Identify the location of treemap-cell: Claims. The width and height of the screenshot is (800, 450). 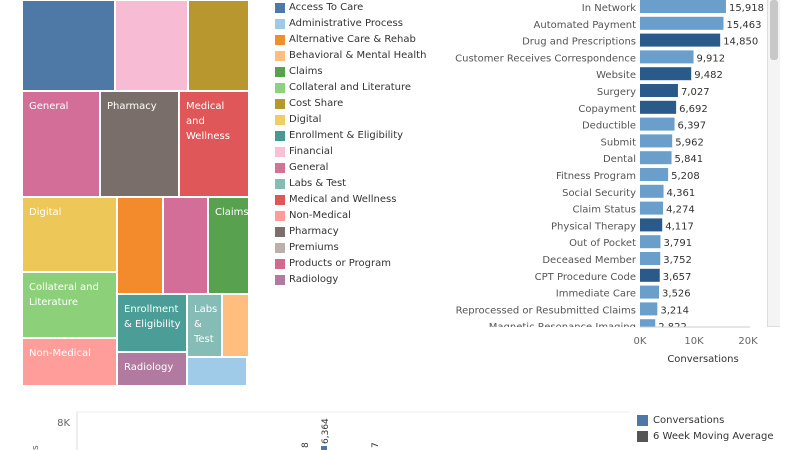
(228, 245).